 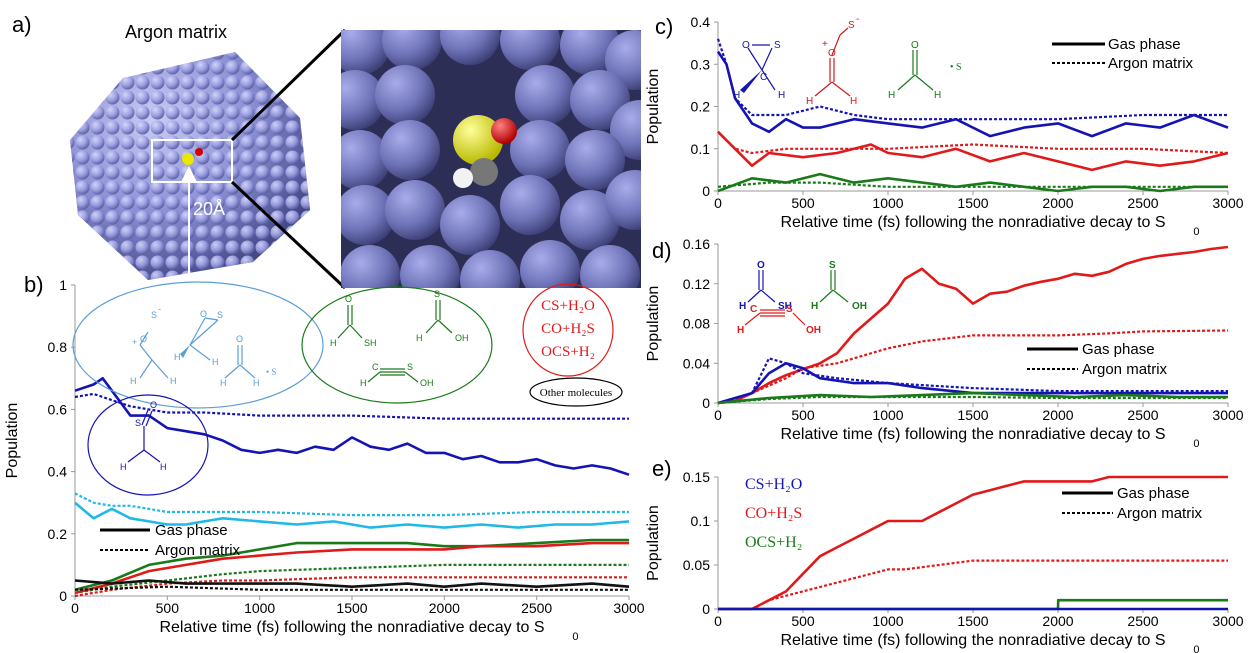 What do you see at coordinates (220, 315) in the screenshot?
I see `lb-s2: S` at bounding box center [220, 315].